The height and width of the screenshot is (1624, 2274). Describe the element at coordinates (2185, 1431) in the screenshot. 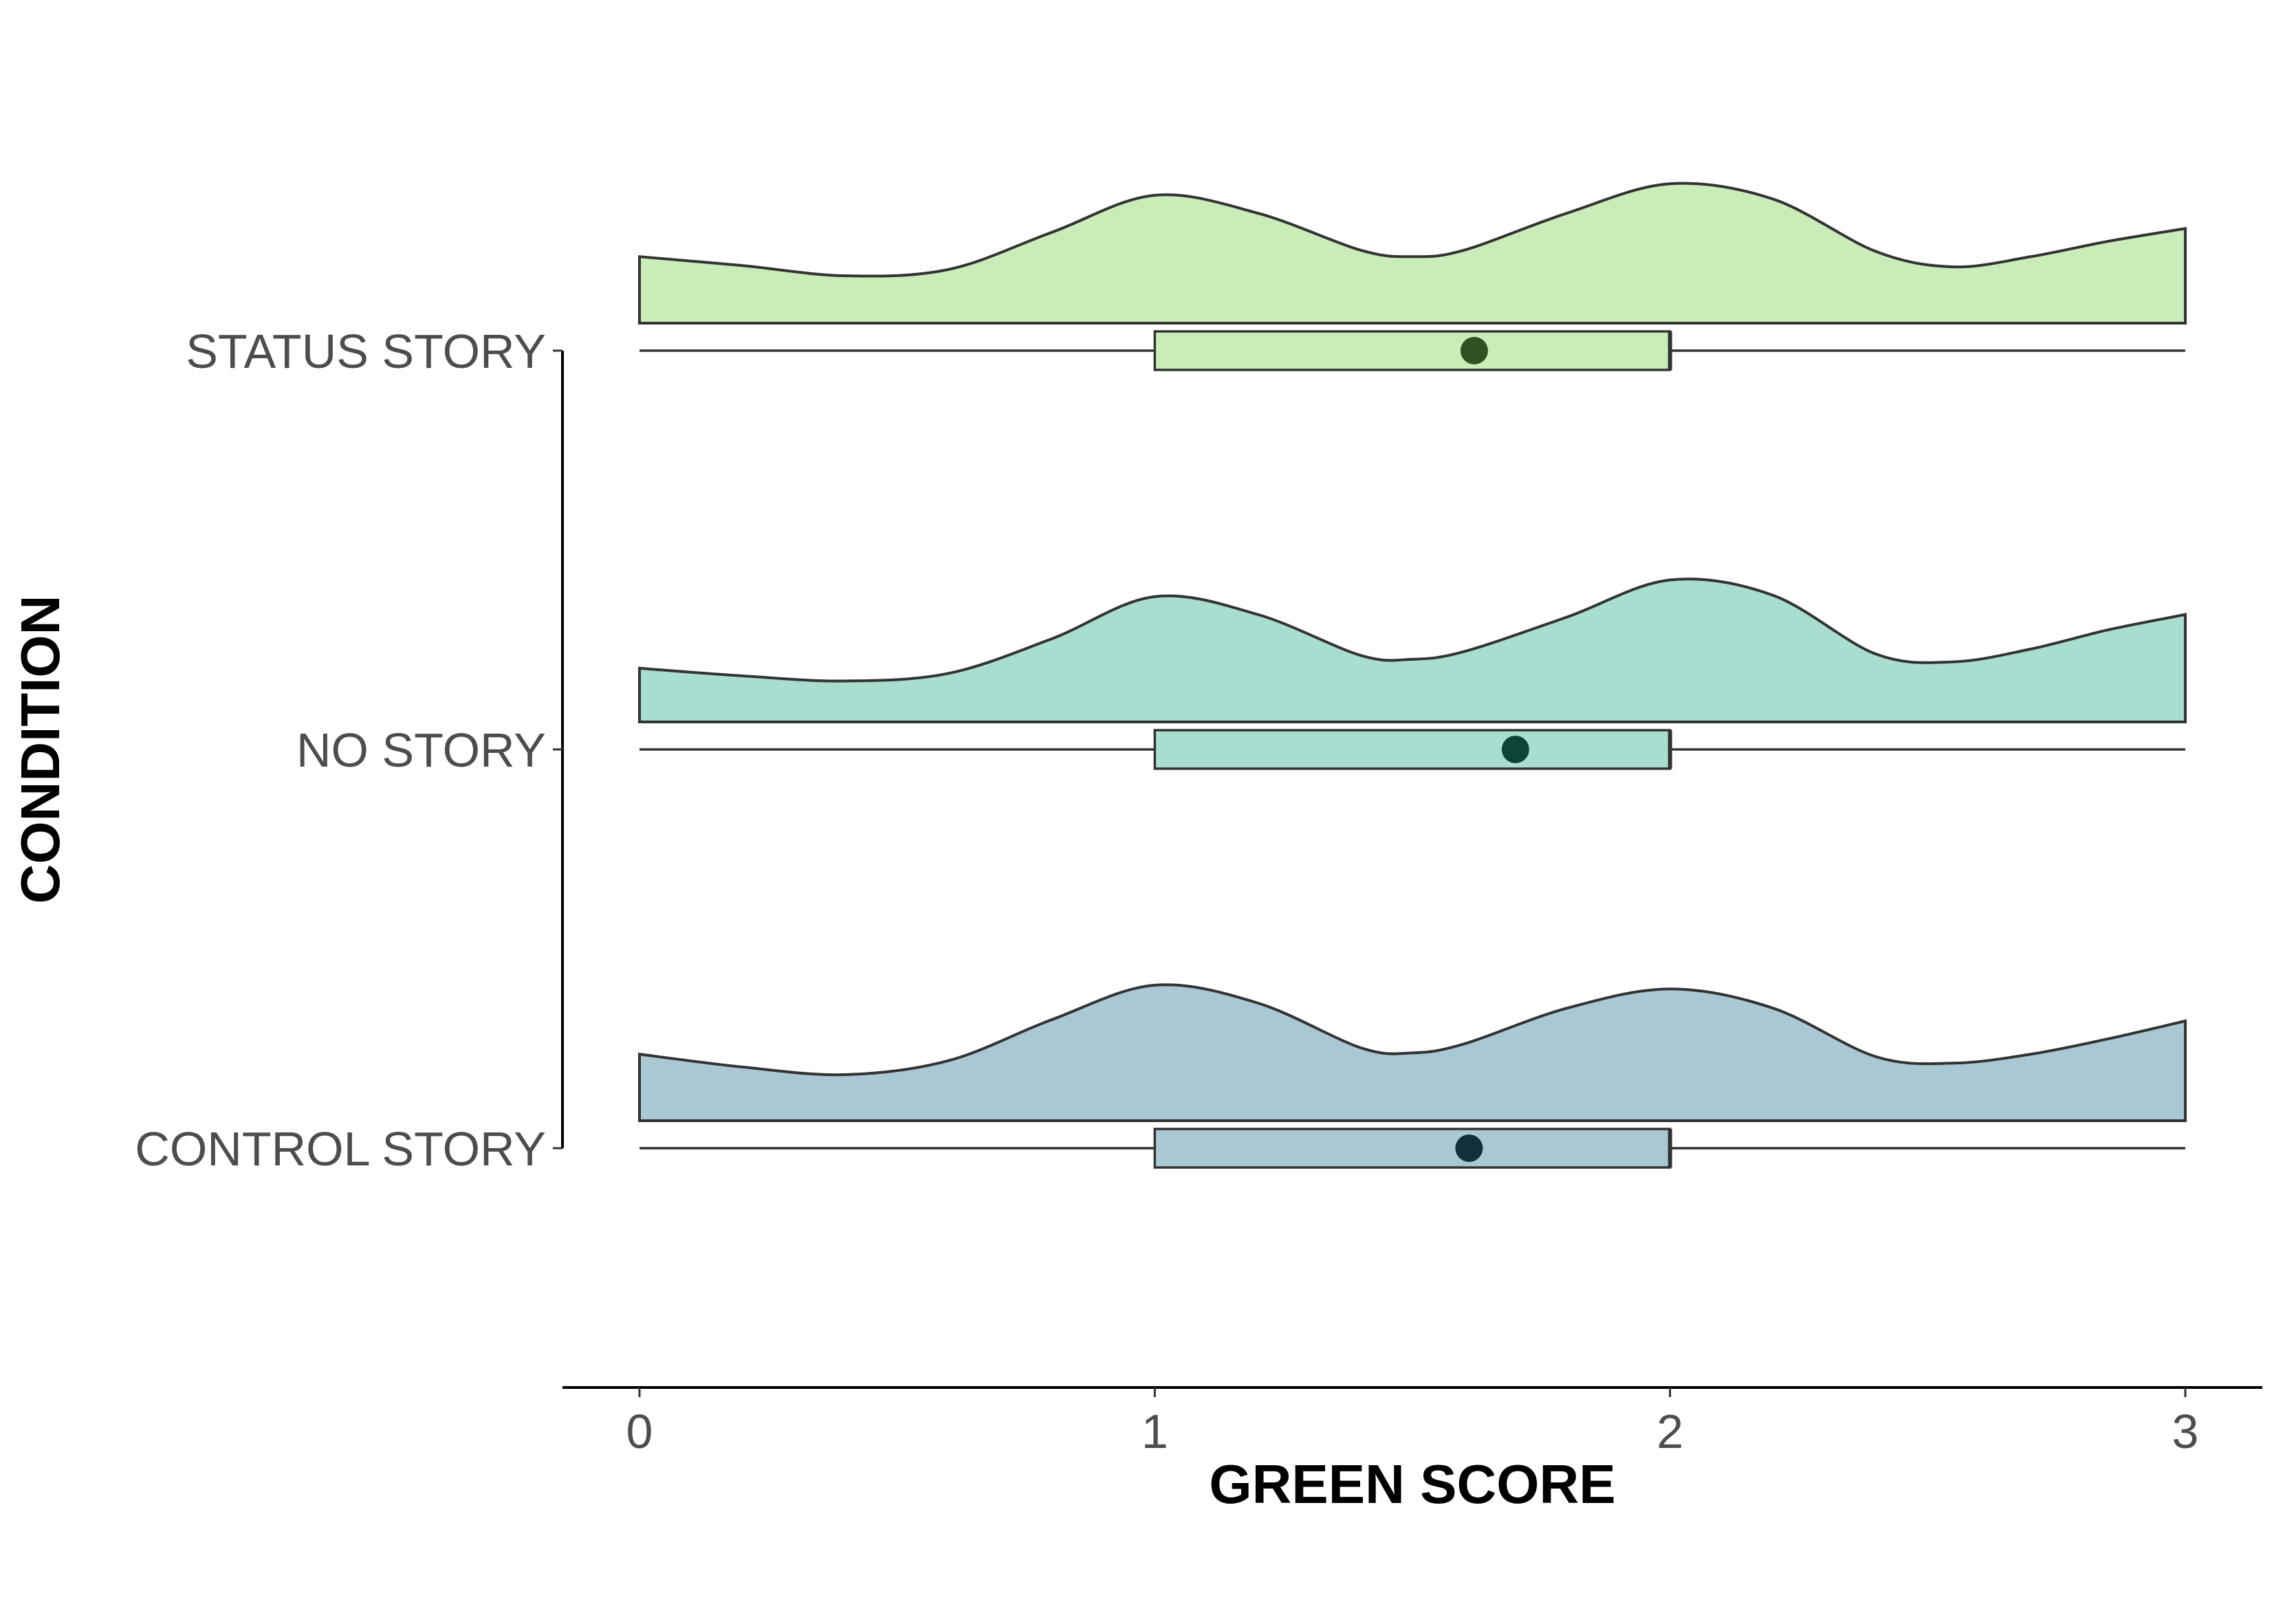

I see `x-tick-label-3: 3` at that location.